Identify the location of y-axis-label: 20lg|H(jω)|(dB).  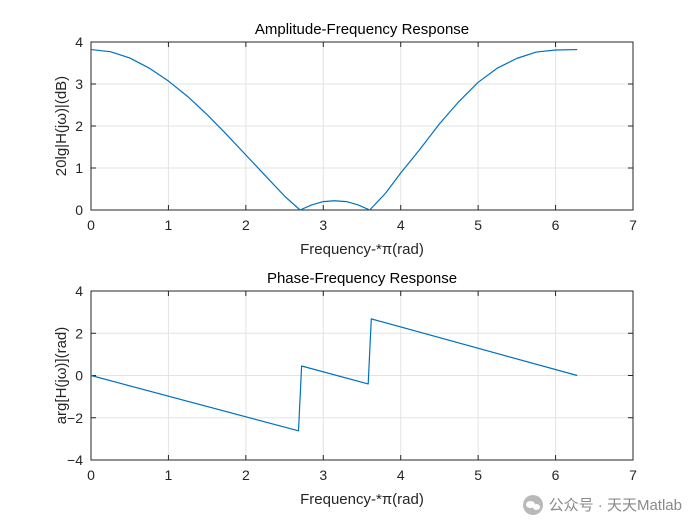
(61, 126).